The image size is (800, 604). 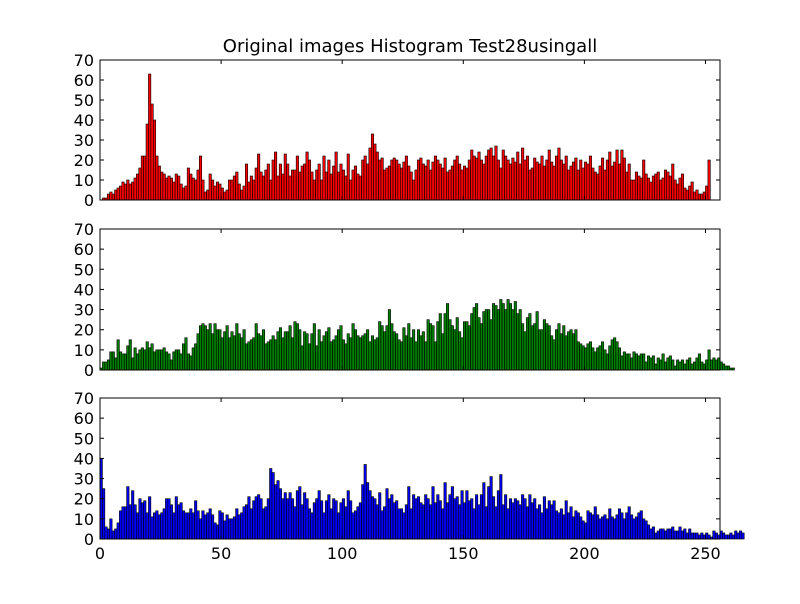 I want to click on red-ytick-label-4: 40, so click(x=84, y=120).